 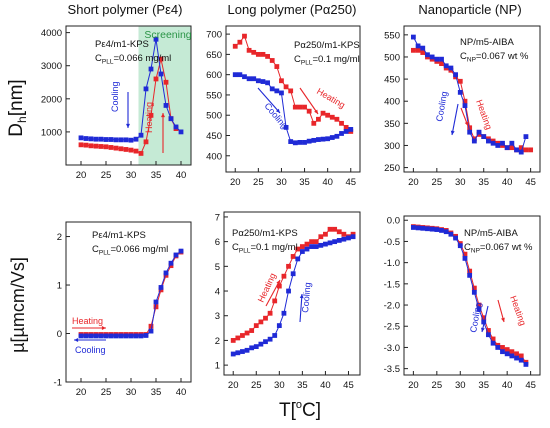 What do you see at coordinates (217, 267) in the screenshot?
I see `y-tick-label: 5` at bounding box center [217, 267].